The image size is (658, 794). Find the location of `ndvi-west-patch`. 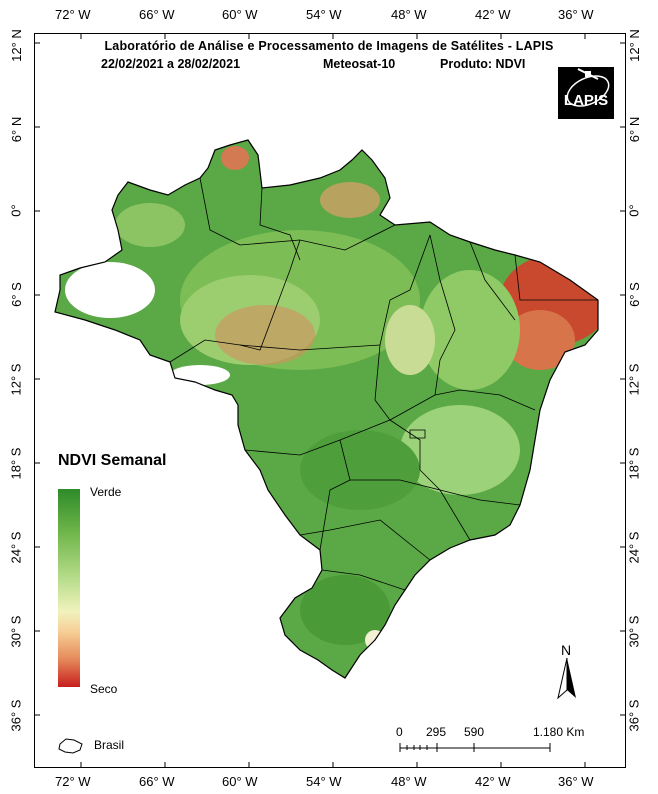

ndvi-west-patch is located at coordinates (150, 225).